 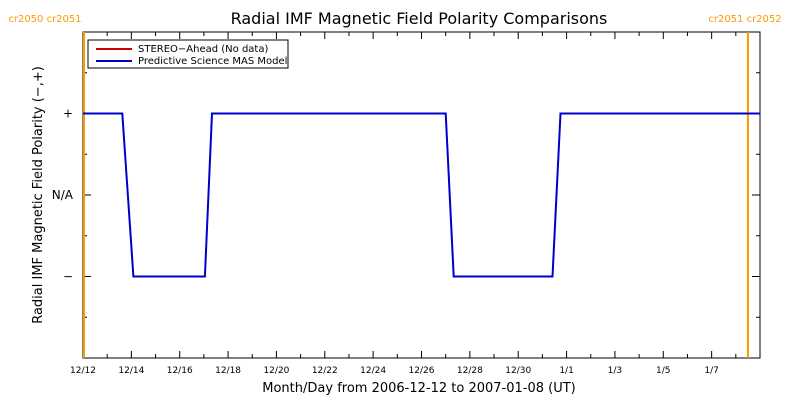 What do you see at coordinates (212, 61) in the screenshot?
I see `legend-label-mas: Predictive Science MAS Model` at bounding box center [212, 61].